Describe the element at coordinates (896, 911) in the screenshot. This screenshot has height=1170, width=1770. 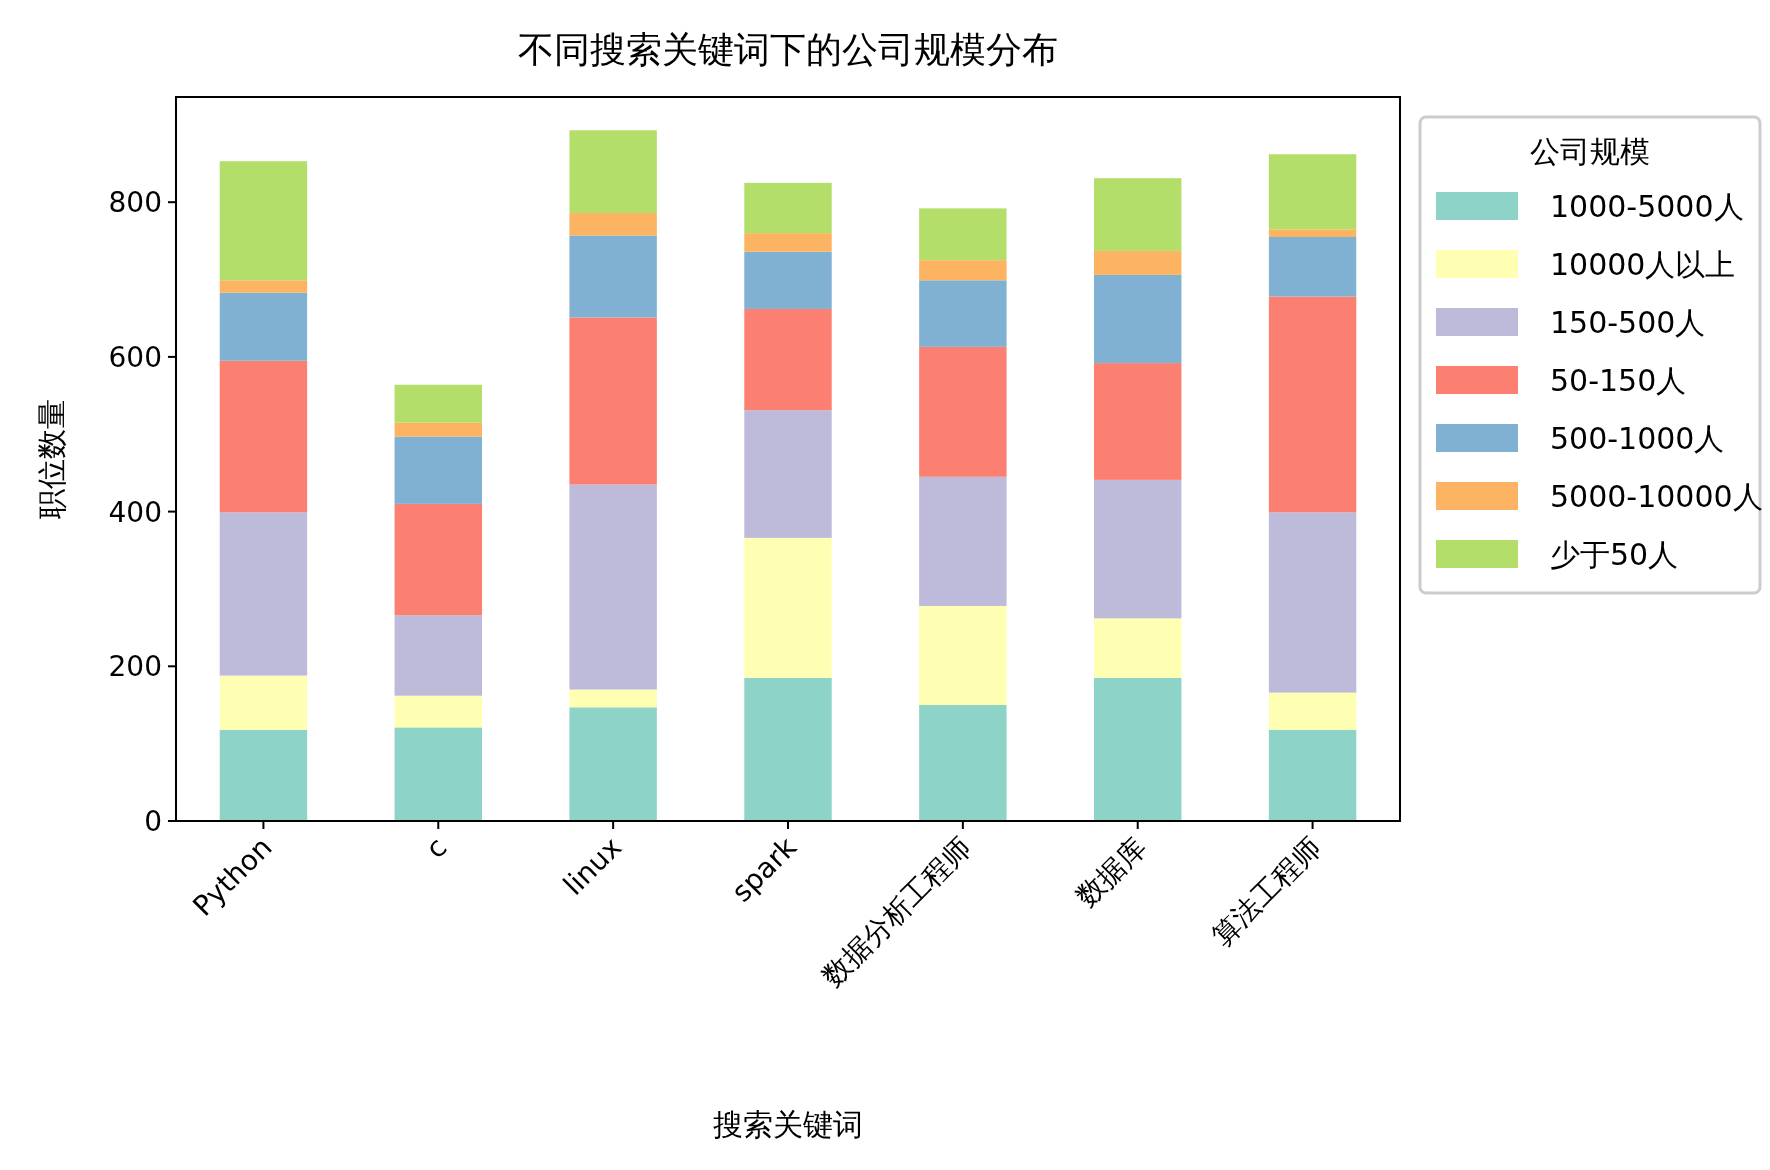
I see `x-tick-label: 数据分析工程师` at that location.